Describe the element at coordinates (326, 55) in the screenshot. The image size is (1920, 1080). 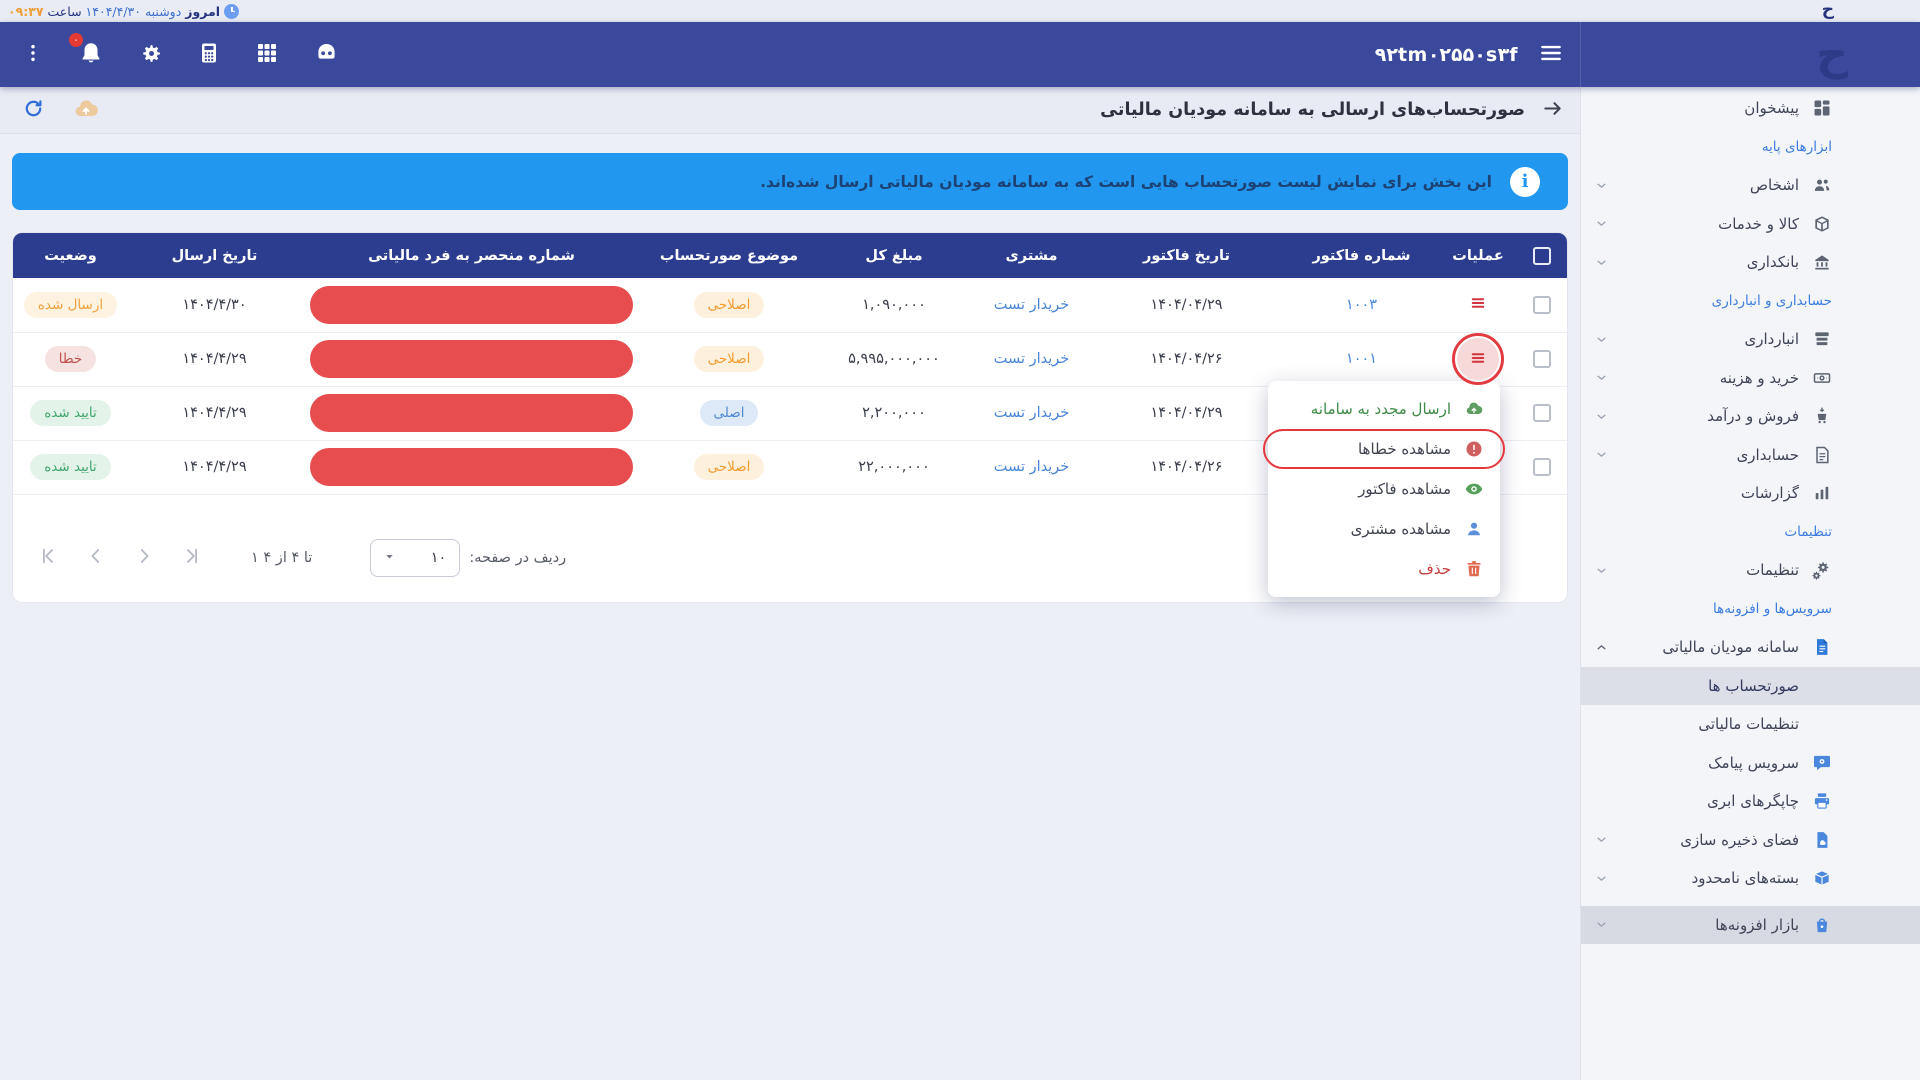
I see `assistant-bot-button` at that location.